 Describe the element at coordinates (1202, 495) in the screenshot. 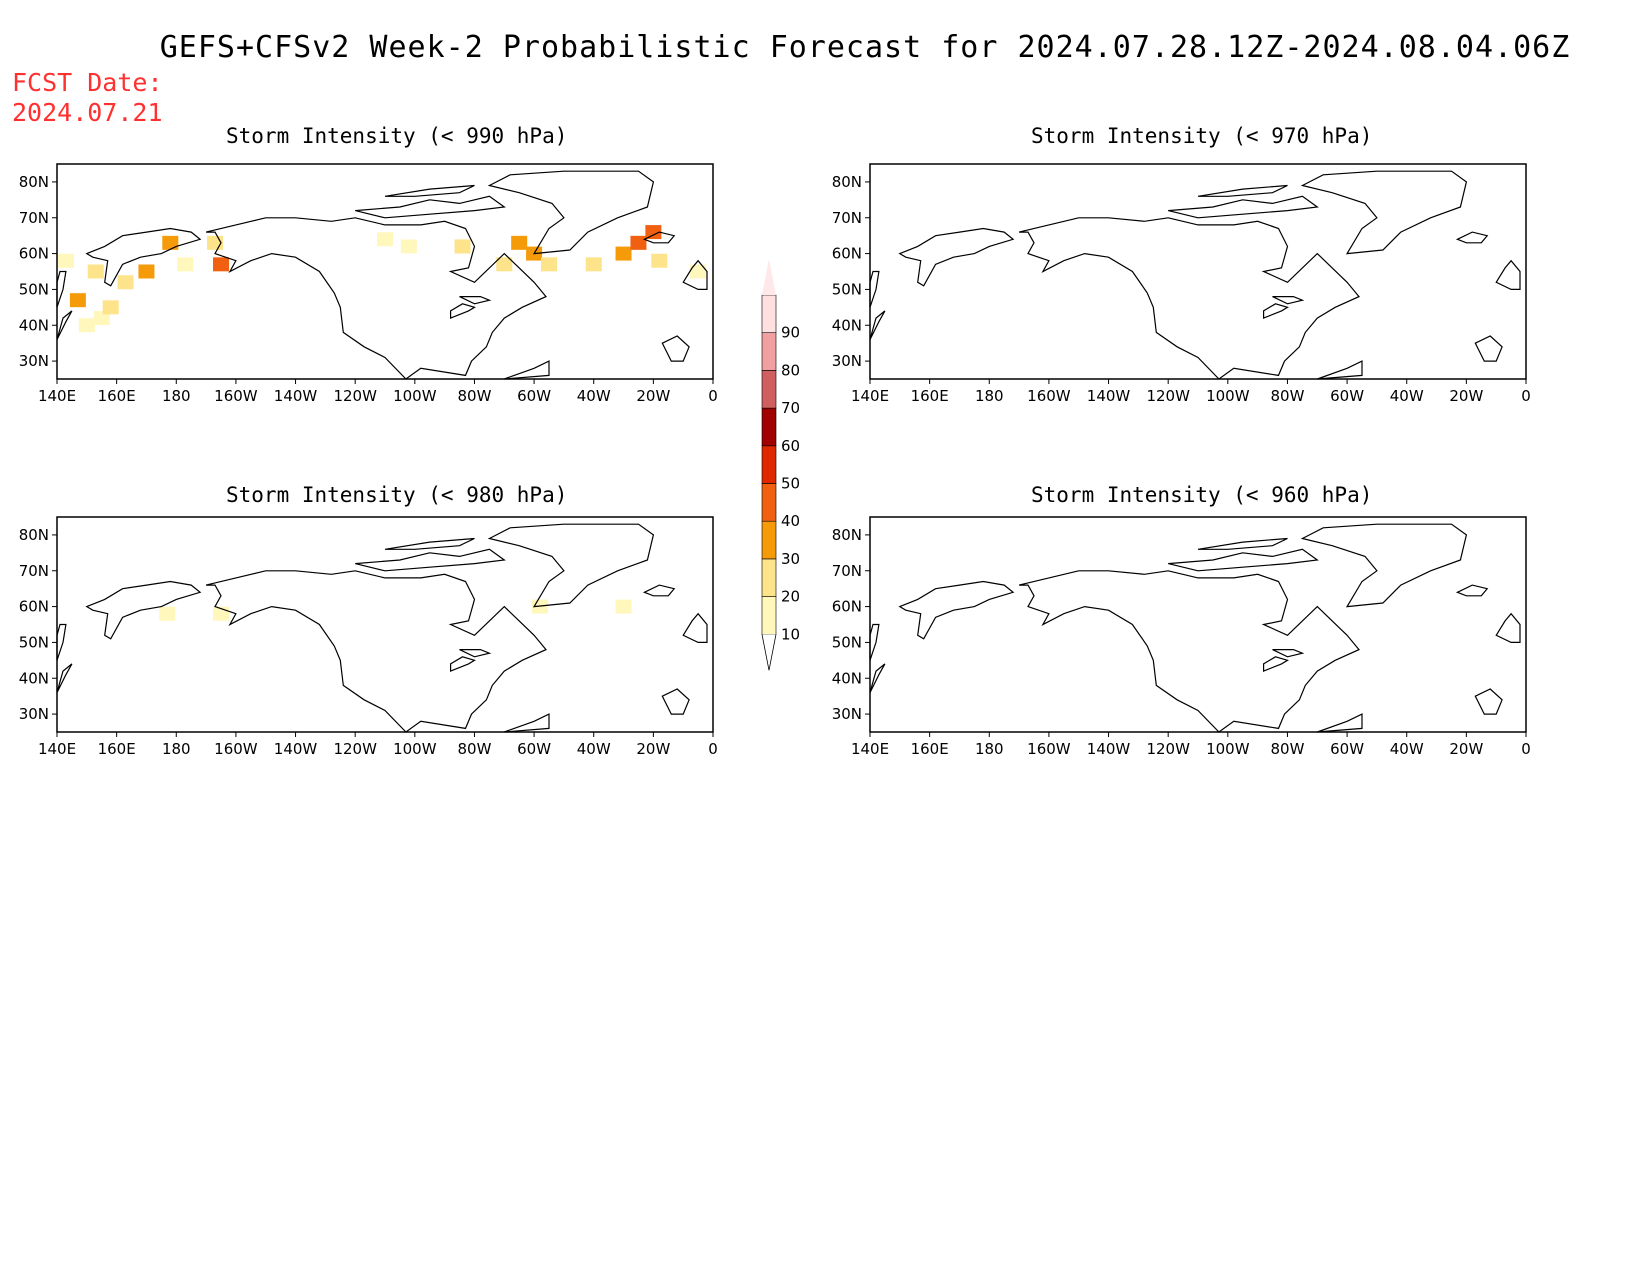

I see `panel-title-960: Storm Intensity (< 960 hPa)` at that location.